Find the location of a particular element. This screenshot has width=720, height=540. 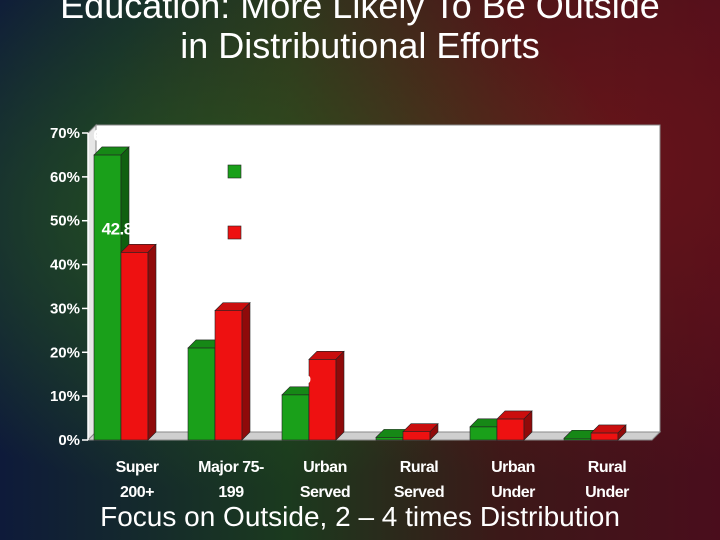

y-tick-label: 40% is located at coordinates (65, 265).